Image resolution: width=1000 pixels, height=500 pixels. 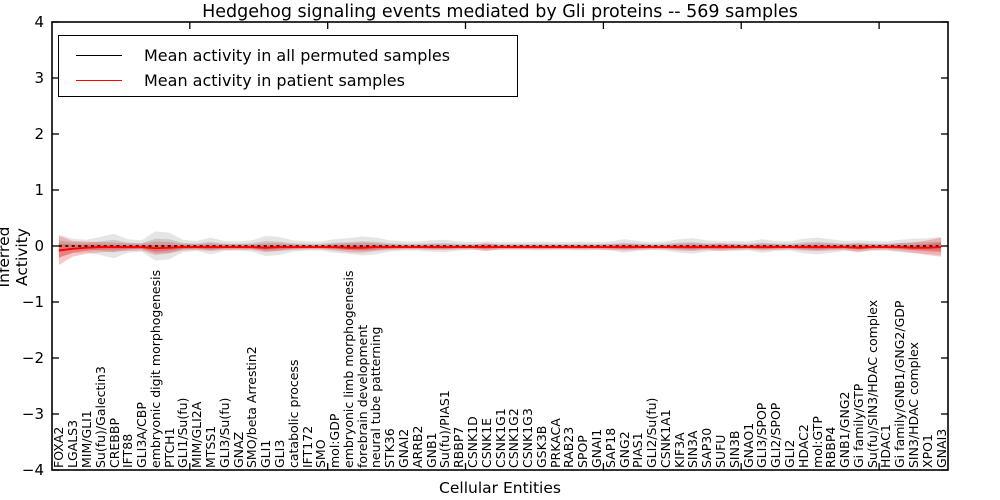 What do you see at coordinates (99, 80) in the screenshot?
I see `patient-line-sample` at bounding box center [99, 80].